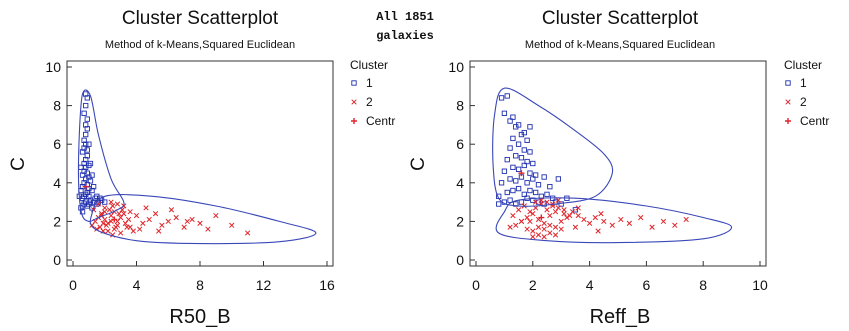 This screenshot has width=849, height=331. What do you see at coordinates (405, 36) in the screenshot?
I see `header-note-line2: galaxies` at bounding box center [405, 36].